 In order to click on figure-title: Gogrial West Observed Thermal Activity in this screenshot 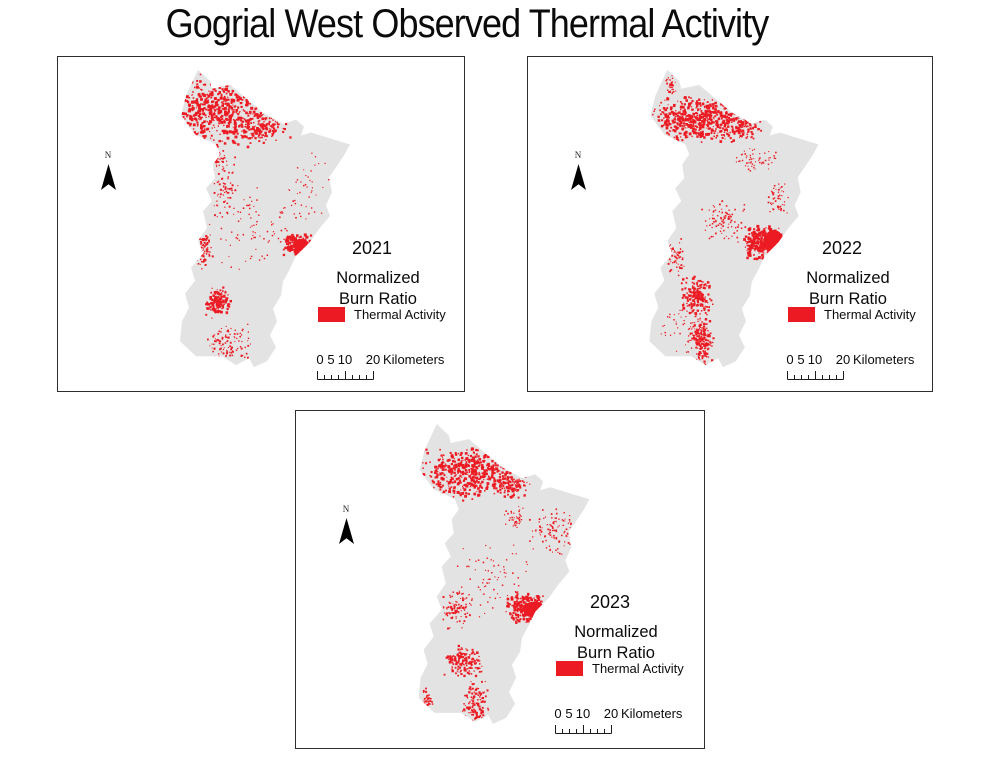, I will do `click(467, 24)`.